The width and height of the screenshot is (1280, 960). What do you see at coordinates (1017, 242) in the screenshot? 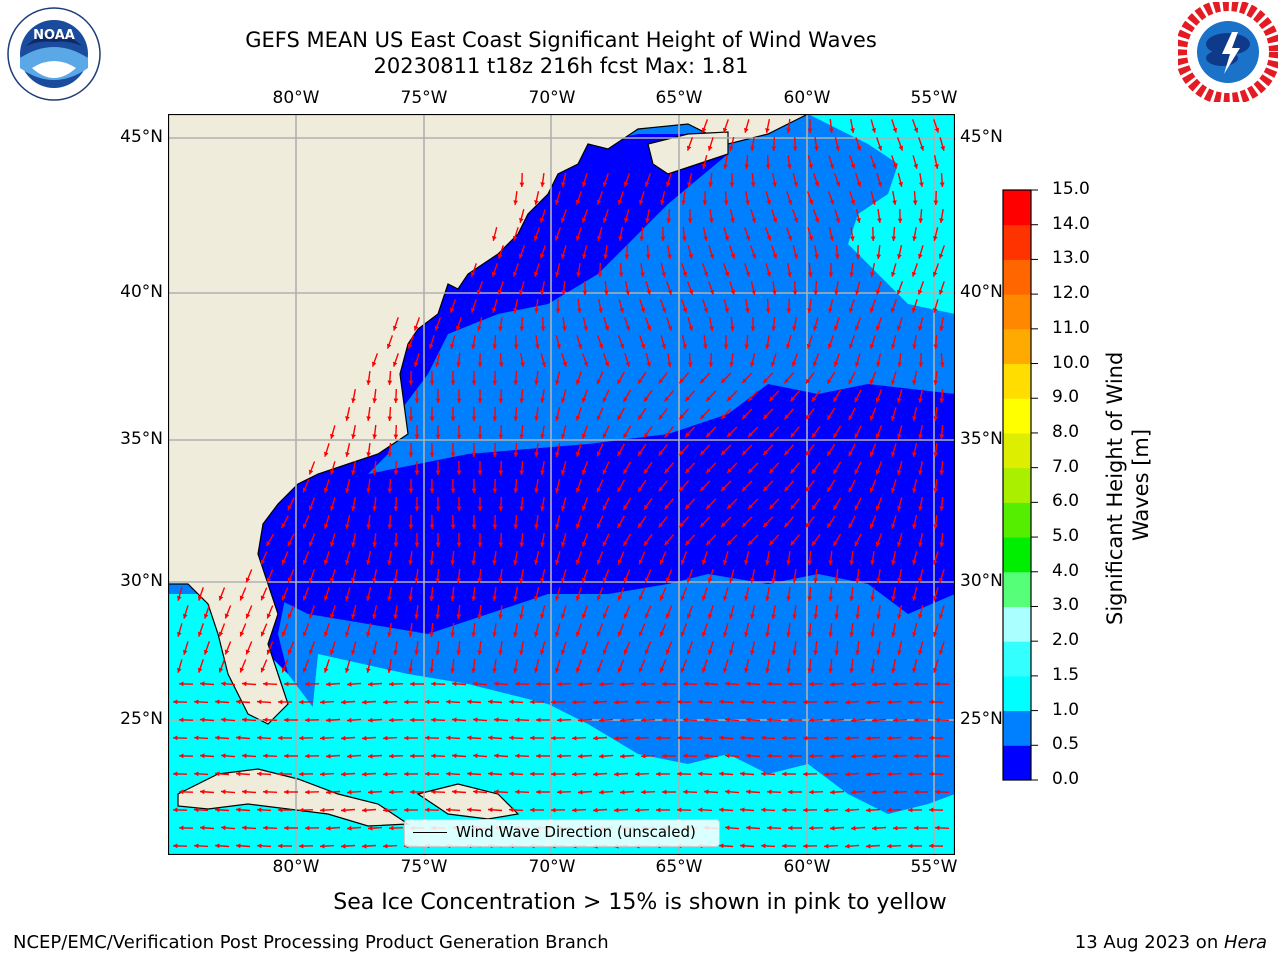
I see `colorbar-segment` at bounding box center [1017, 242].